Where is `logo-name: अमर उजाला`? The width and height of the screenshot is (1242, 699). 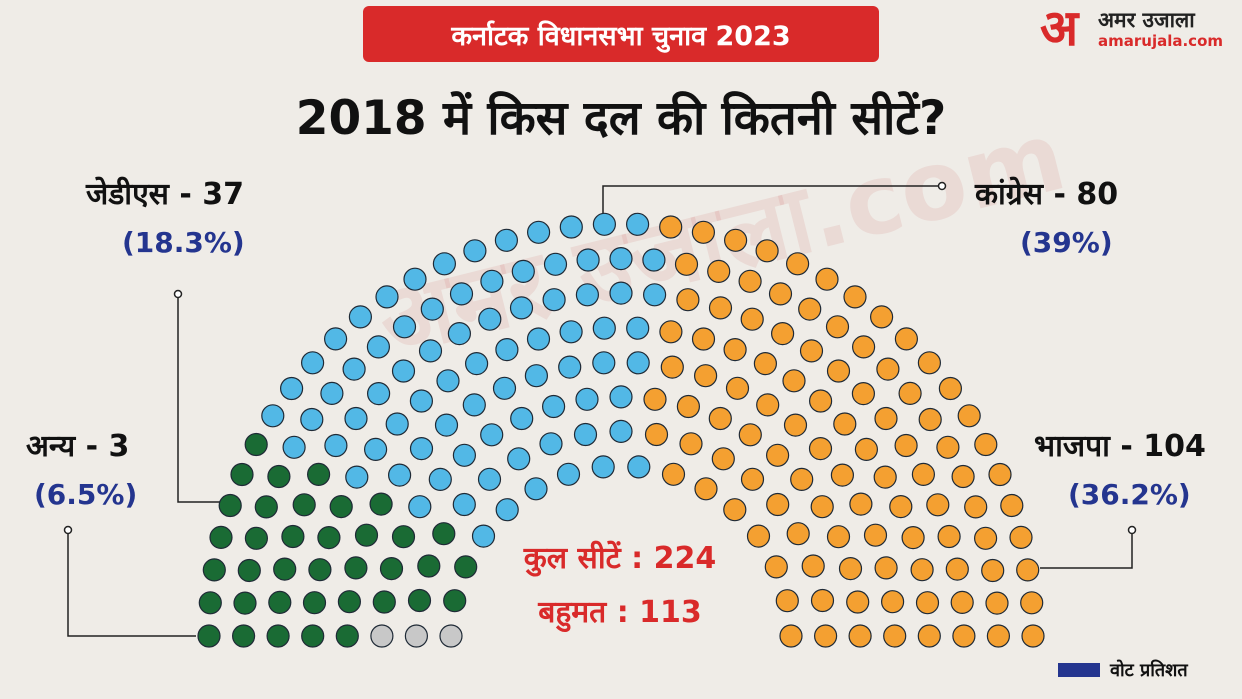 logo-name: अमर उजाला is located at coordinates (1146, 20).